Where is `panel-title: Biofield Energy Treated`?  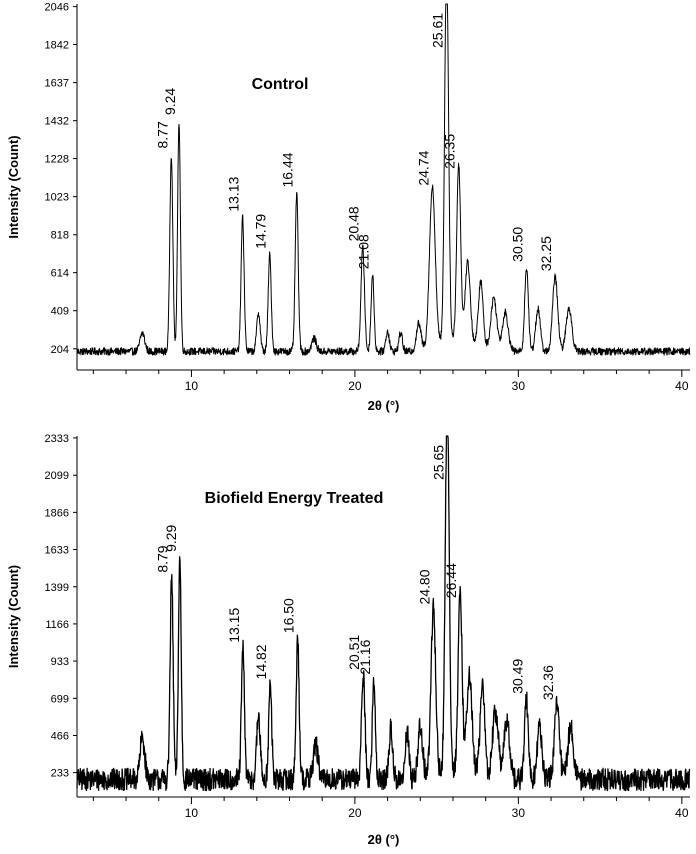
panel-title: Biofield Energy Treated is located at coordinates (294, 498).